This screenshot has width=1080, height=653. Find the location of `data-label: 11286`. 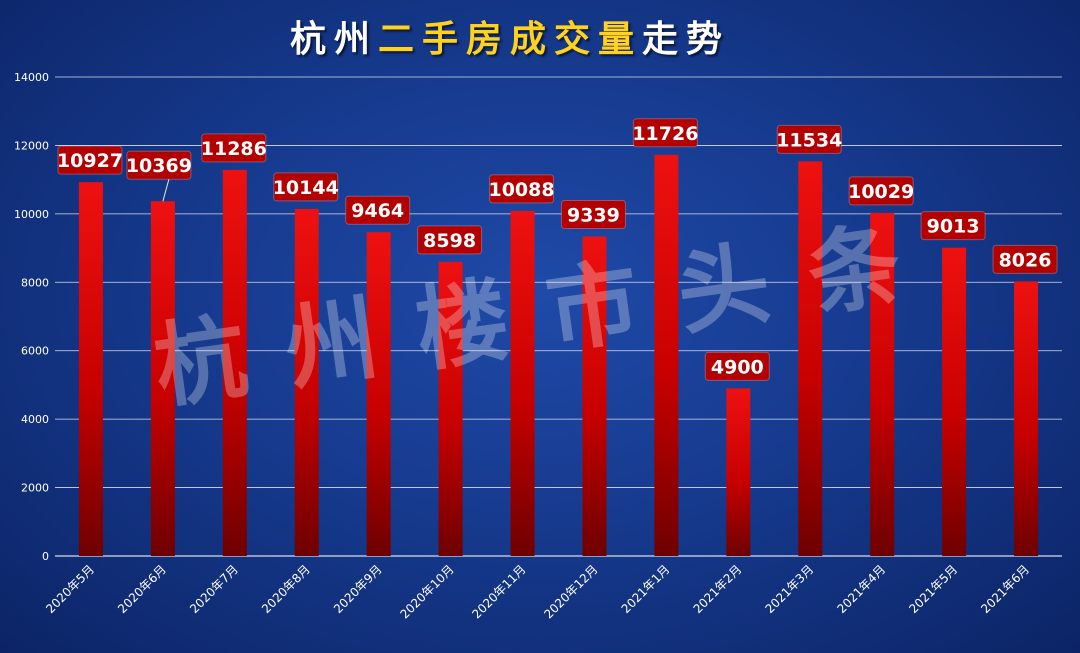

data-label: 11286 is located at coordinates (234, 148).